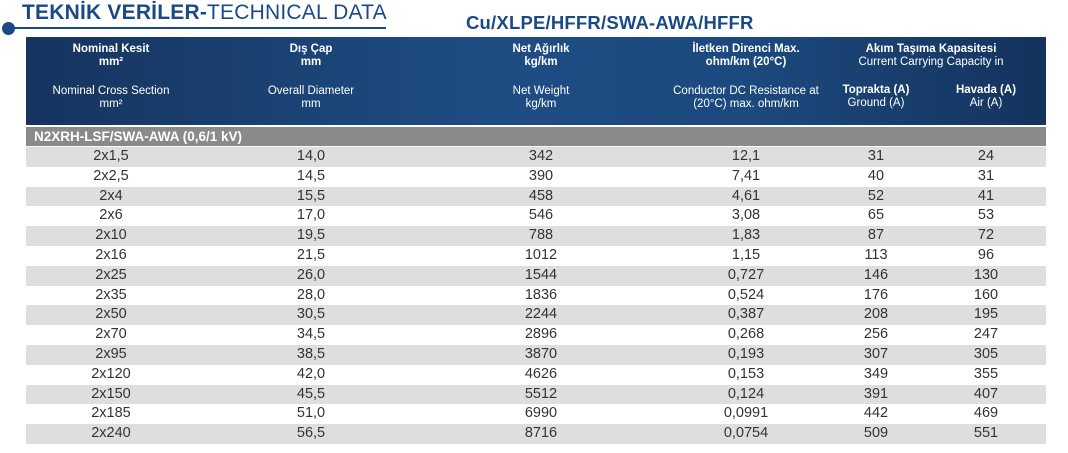  I want to click on header-ground: Toprakta (A) Ground (A), so click(876, 97).